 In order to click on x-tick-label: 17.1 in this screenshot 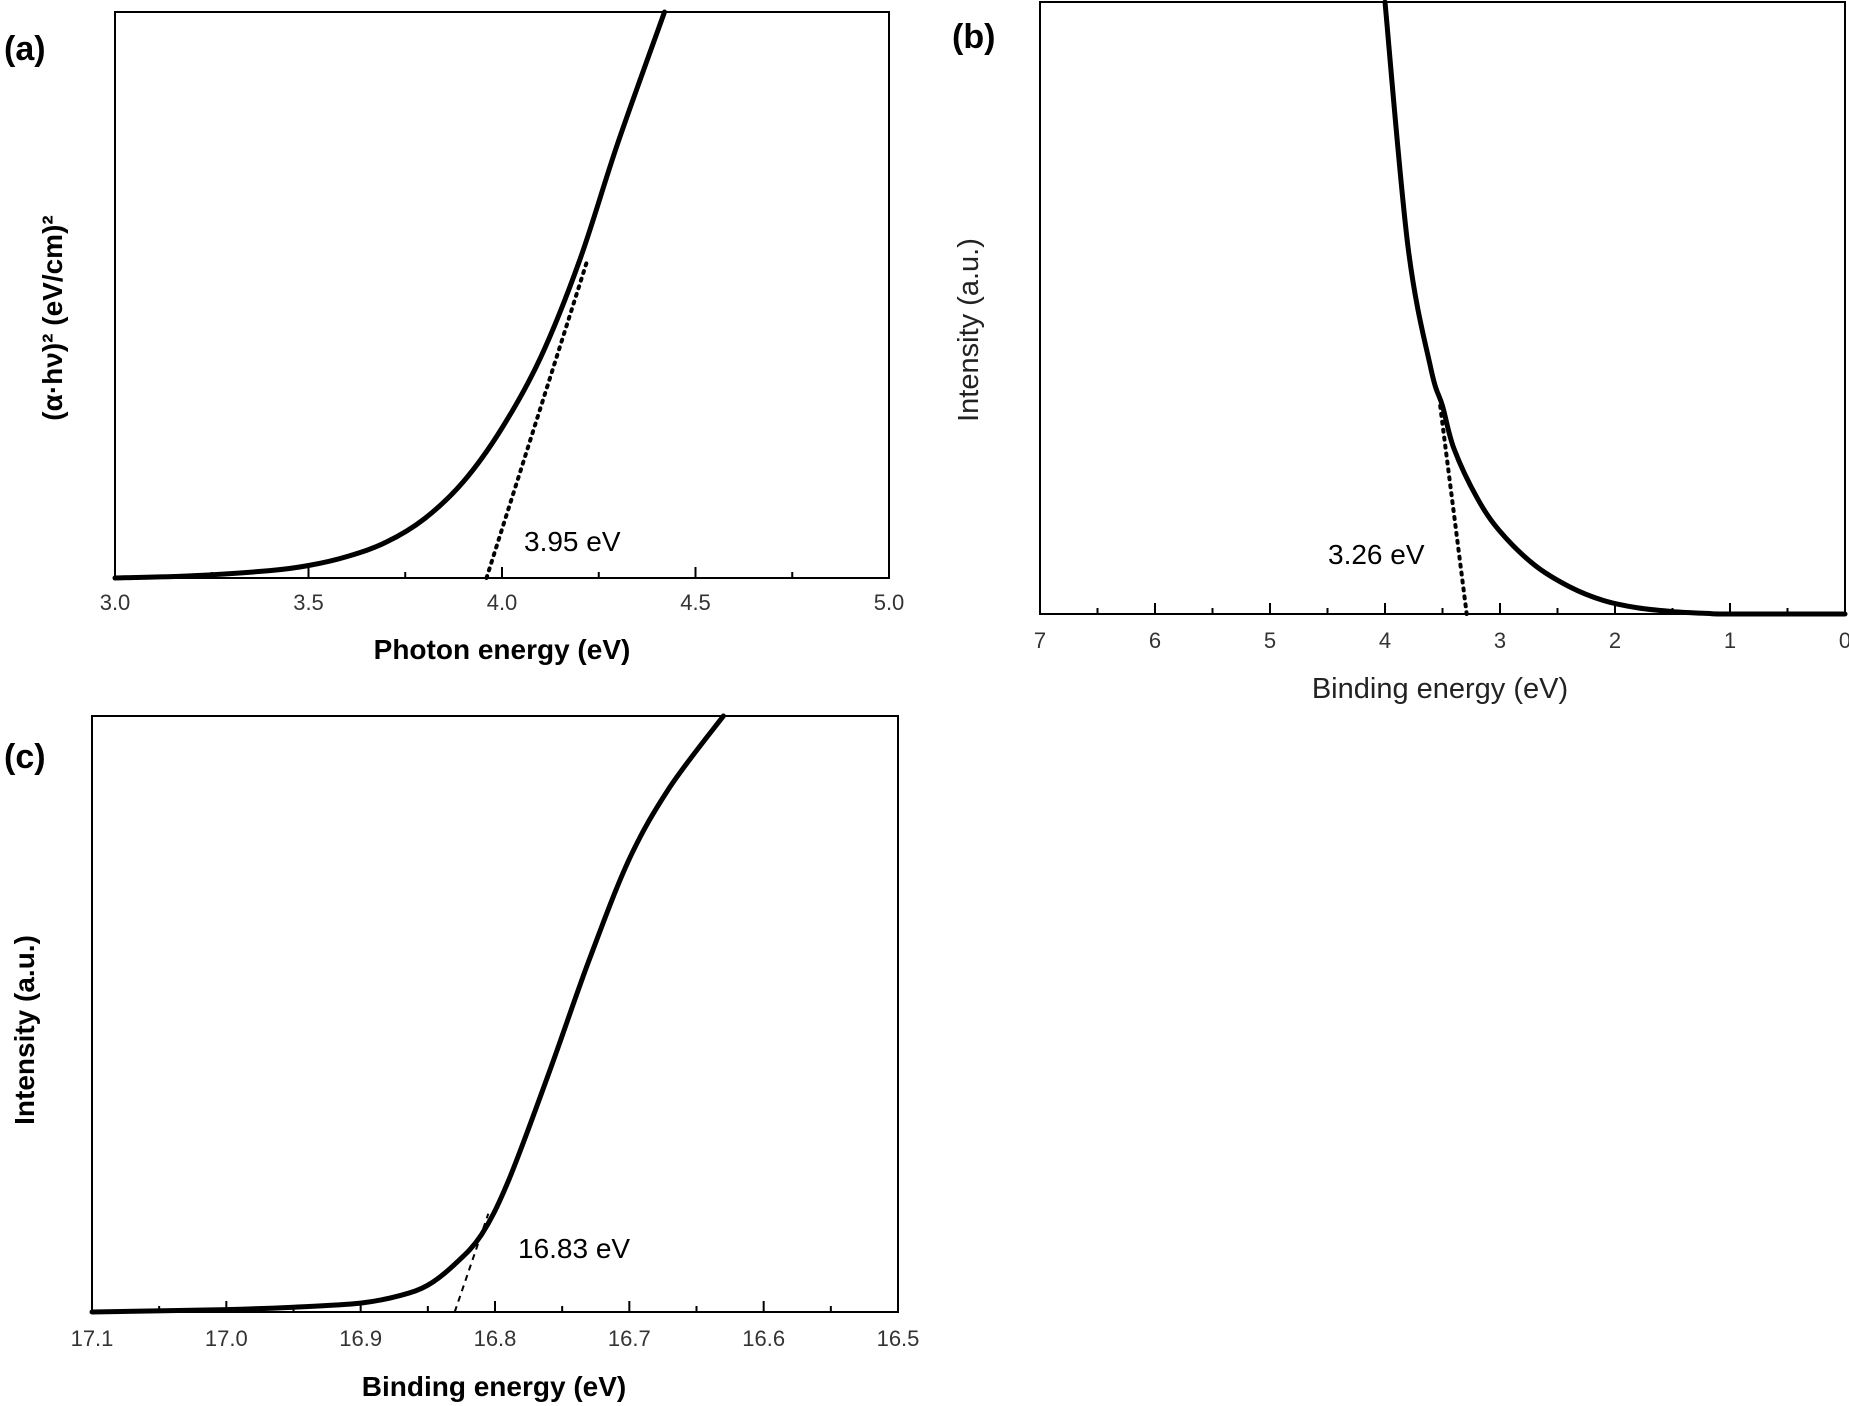, I will do `click(92, 1338)`.